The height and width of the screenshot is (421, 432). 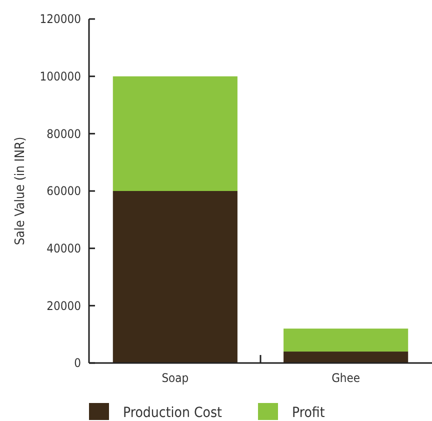 I want to click on legend-label: Production Cost, so click(x=172, y=412).